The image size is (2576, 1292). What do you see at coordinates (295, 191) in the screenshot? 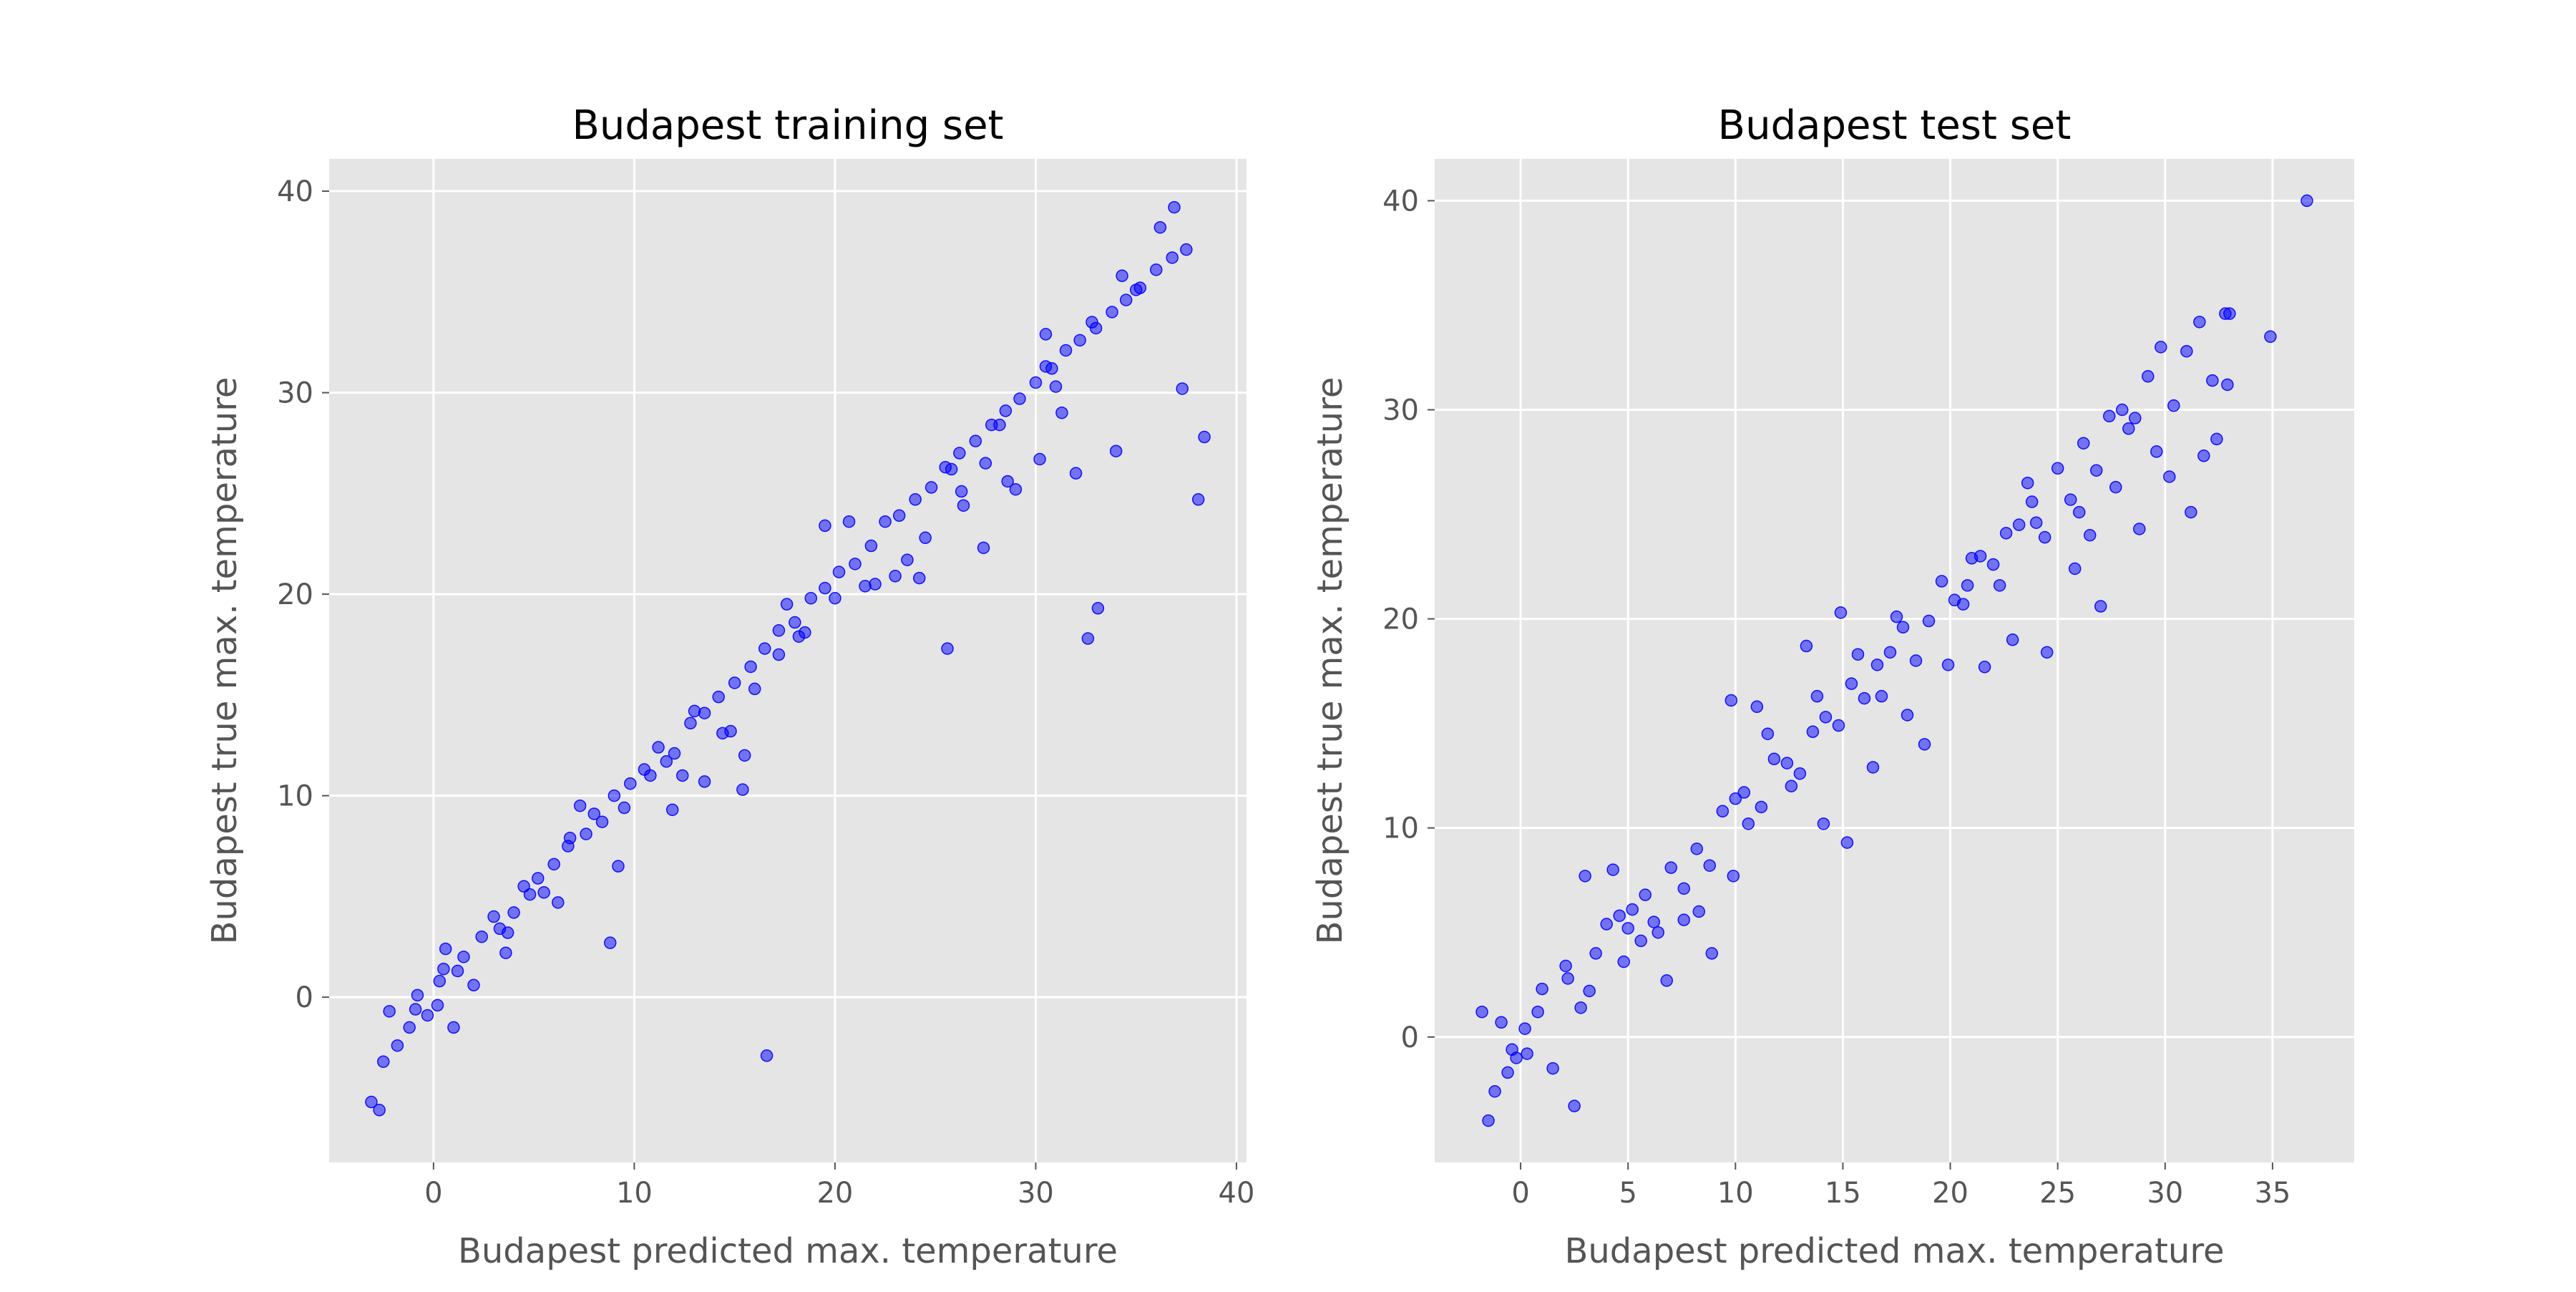
I see `y-tick-label: 40` at bounding box center [295, 191].